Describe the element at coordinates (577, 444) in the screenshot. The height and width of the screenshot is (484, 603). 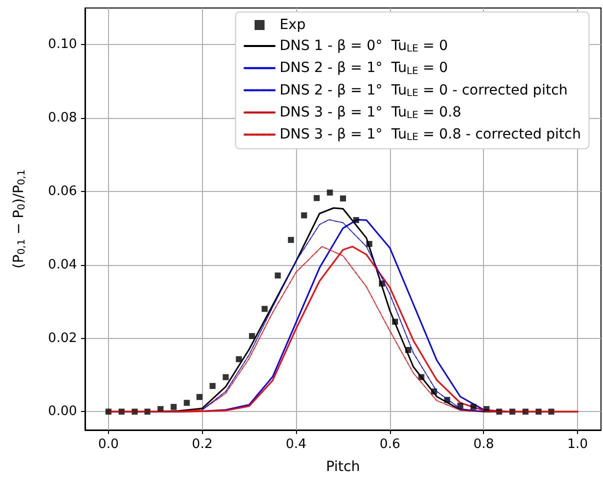
I see `x-tick-label: 1.0` at that location.